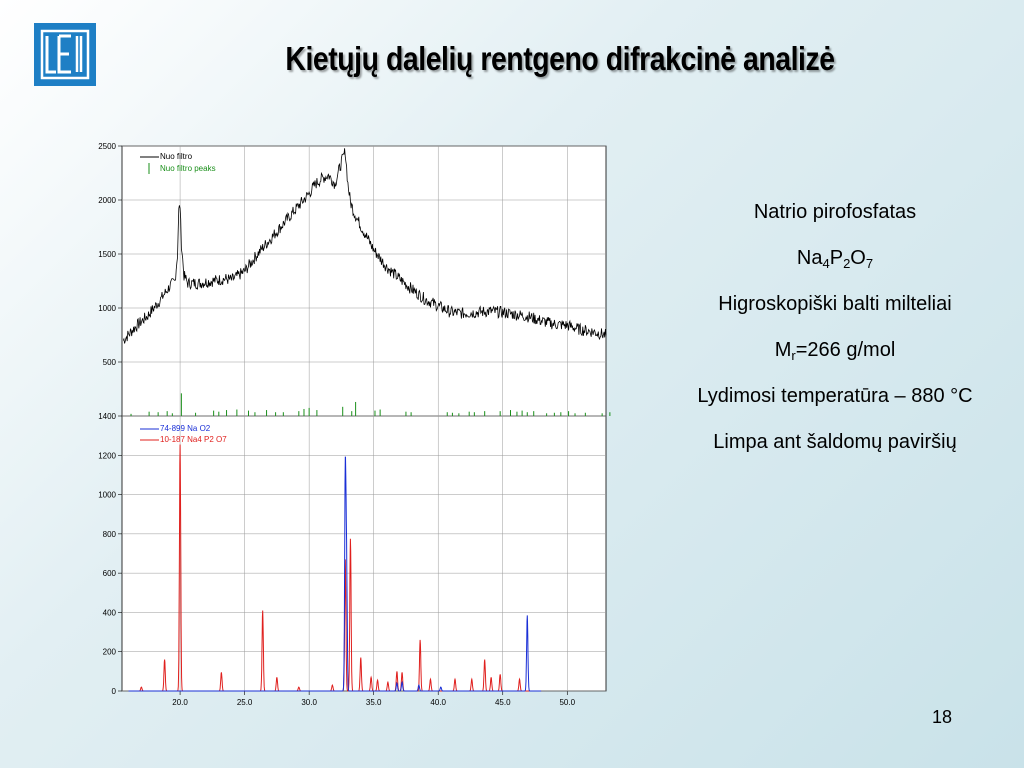 The image size is (1024, 768). What do you see at coordinates (858, 258) in the screenshot?
I see `formula-part: O` at bounding box center [858, 258].